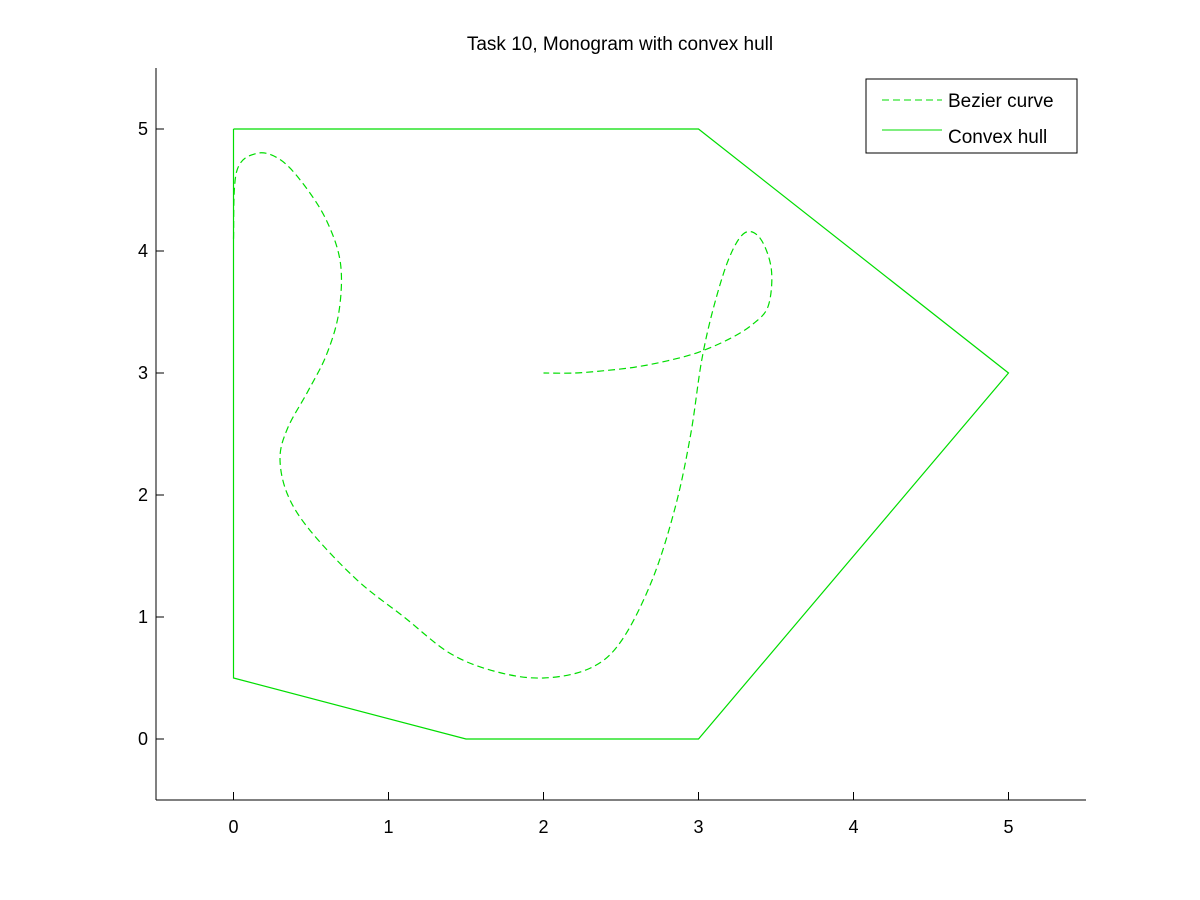 This screenshot has width=1200, height=900. Describe the element at coordinates (853, 827) in the screenshot. I see `x-tick-label: 4` at that location.